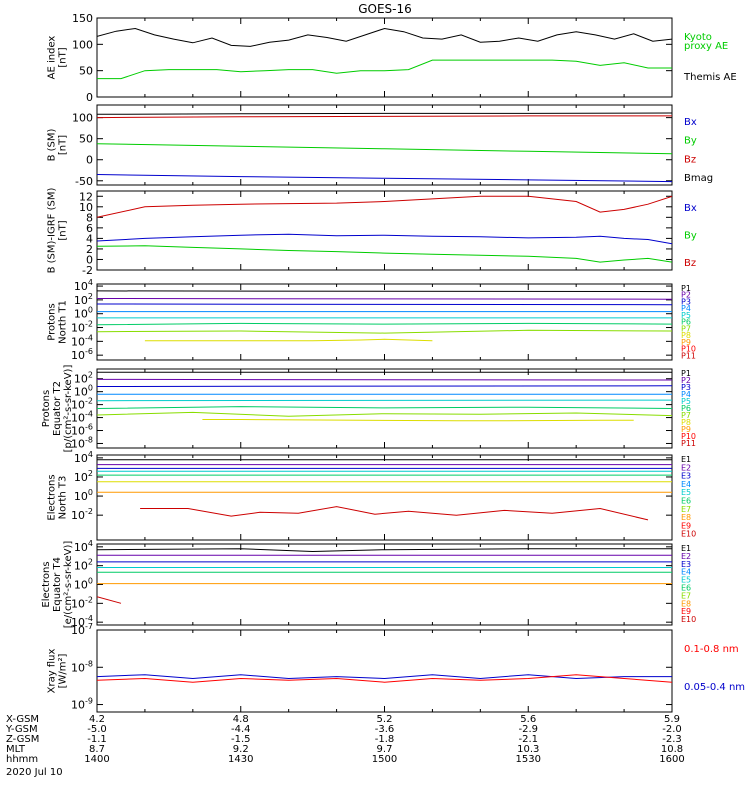 The height and width of the screenshot is (805, 750). What do you see at coordinates (241, 739) in the screenshot?
I see `x-tick-value: -1.5` at bounding box center [241, 739].